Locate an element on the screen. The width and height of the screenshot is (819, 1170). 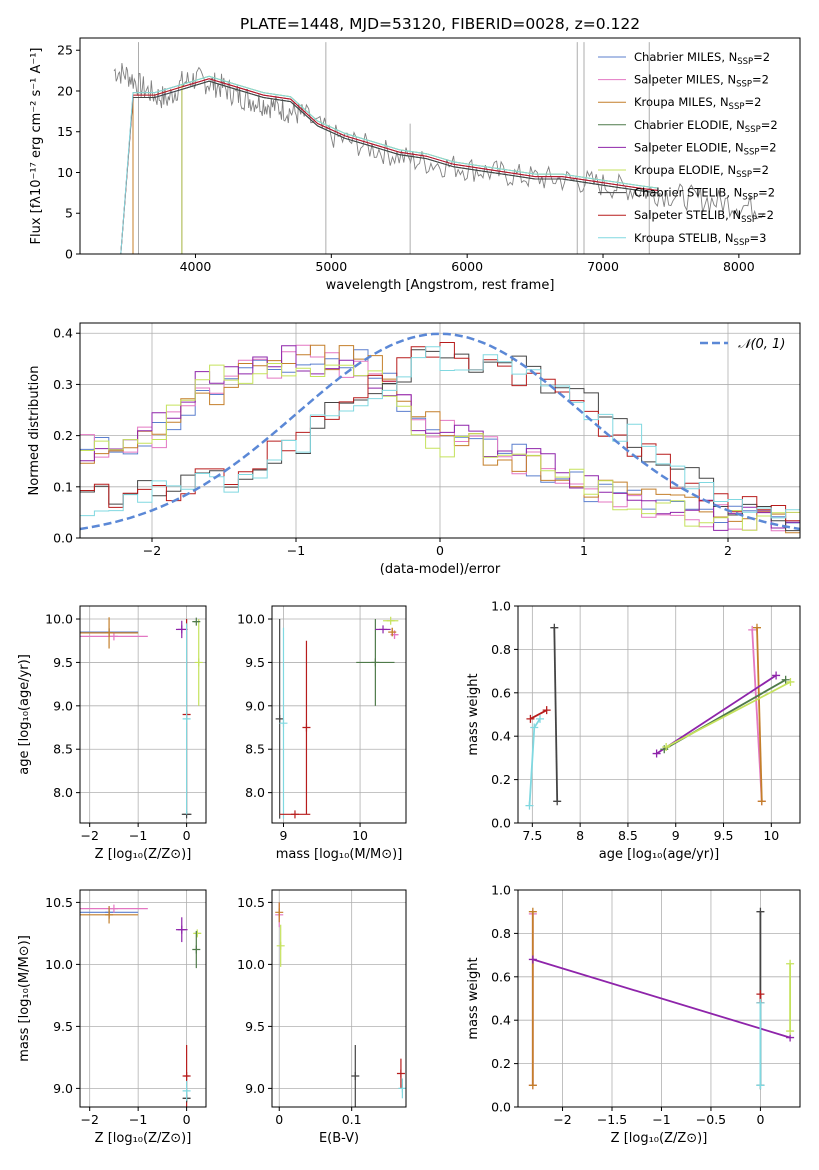
y-tick-label: 9.0 is located at coordinates (63, 705).